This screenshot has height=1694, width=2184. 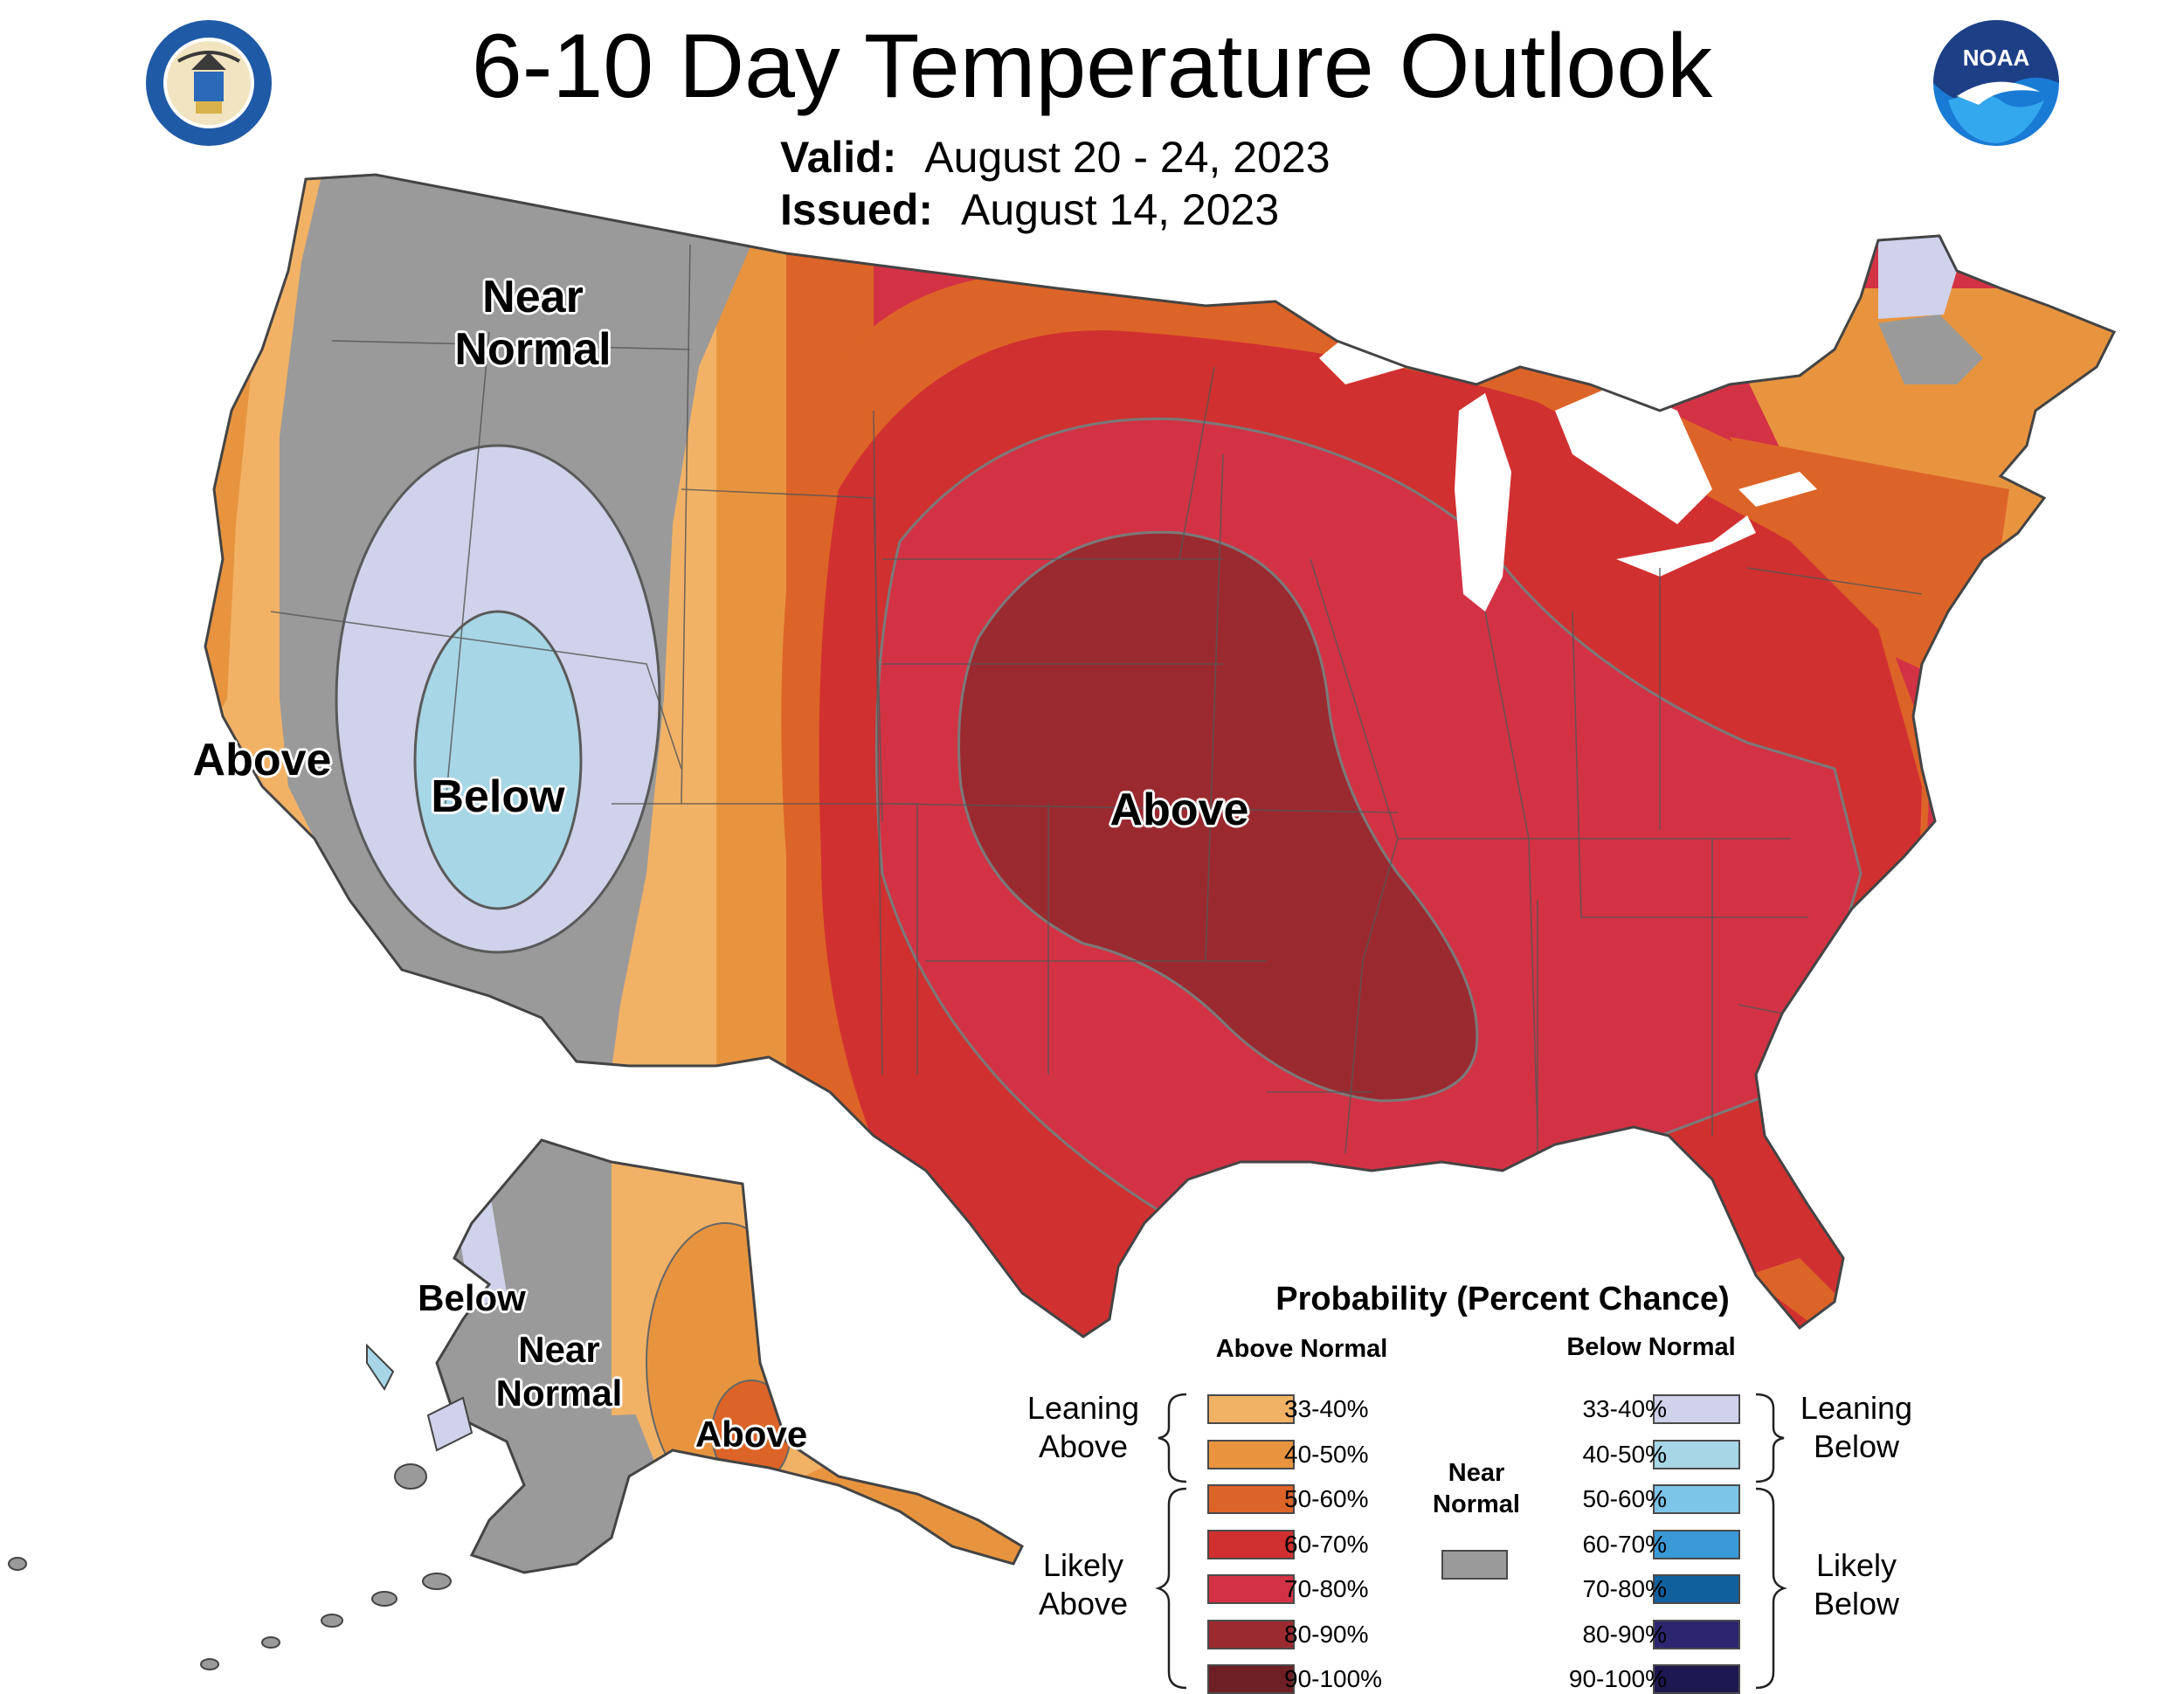 I want to click on legend-below-label-5: 80-90%, so click(x=1624, y=1634).